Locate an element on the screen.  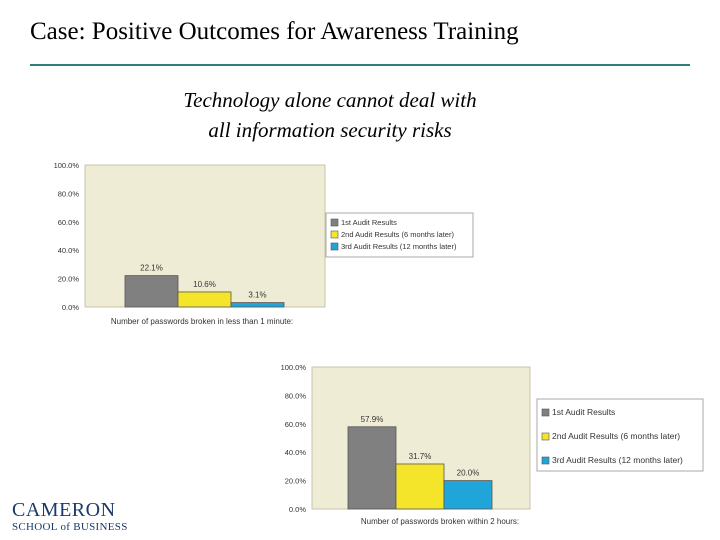
subtitle-line-1: Technology alone cannot deal with is located at coordinates (330, 100).